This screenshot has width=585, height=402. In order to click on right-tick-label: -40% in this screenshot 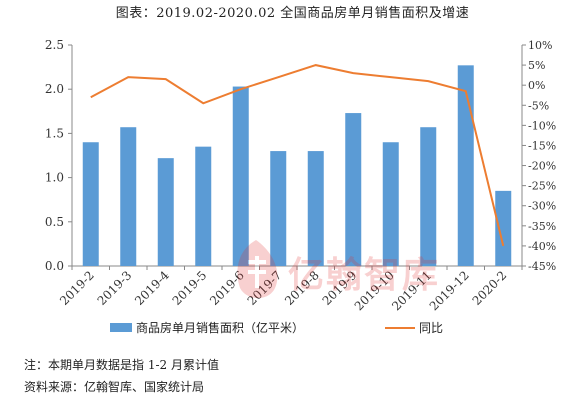, I will do `click(542, 246)`.